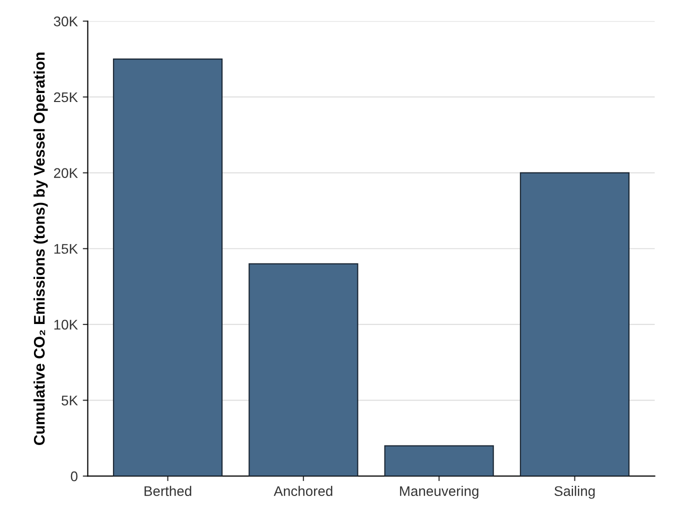 Image resolution: width=675 pixels, height=529 pixels. I want to click on x-tick-label: Sailing, so click(574, 492).